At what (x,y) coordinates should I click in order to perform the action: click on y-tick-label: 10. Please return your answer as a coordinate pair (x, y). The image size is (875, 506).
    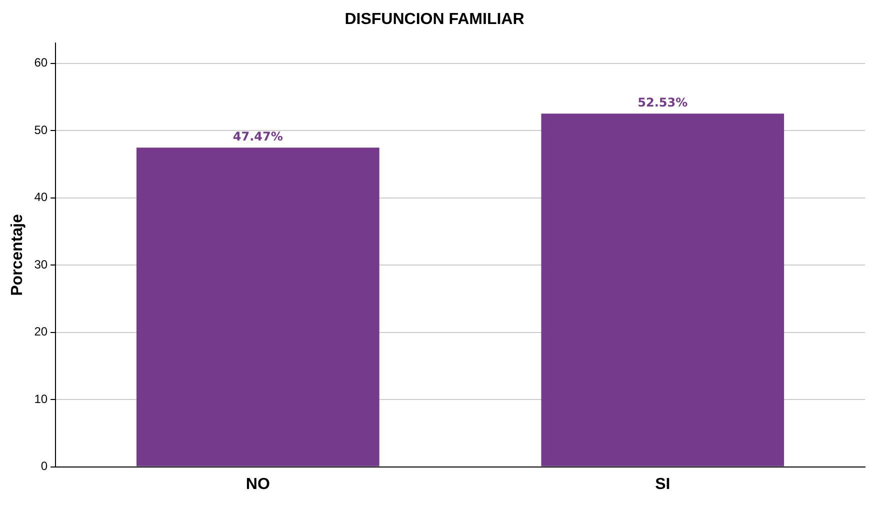
    Looking at the image, I should click on (41, 399).